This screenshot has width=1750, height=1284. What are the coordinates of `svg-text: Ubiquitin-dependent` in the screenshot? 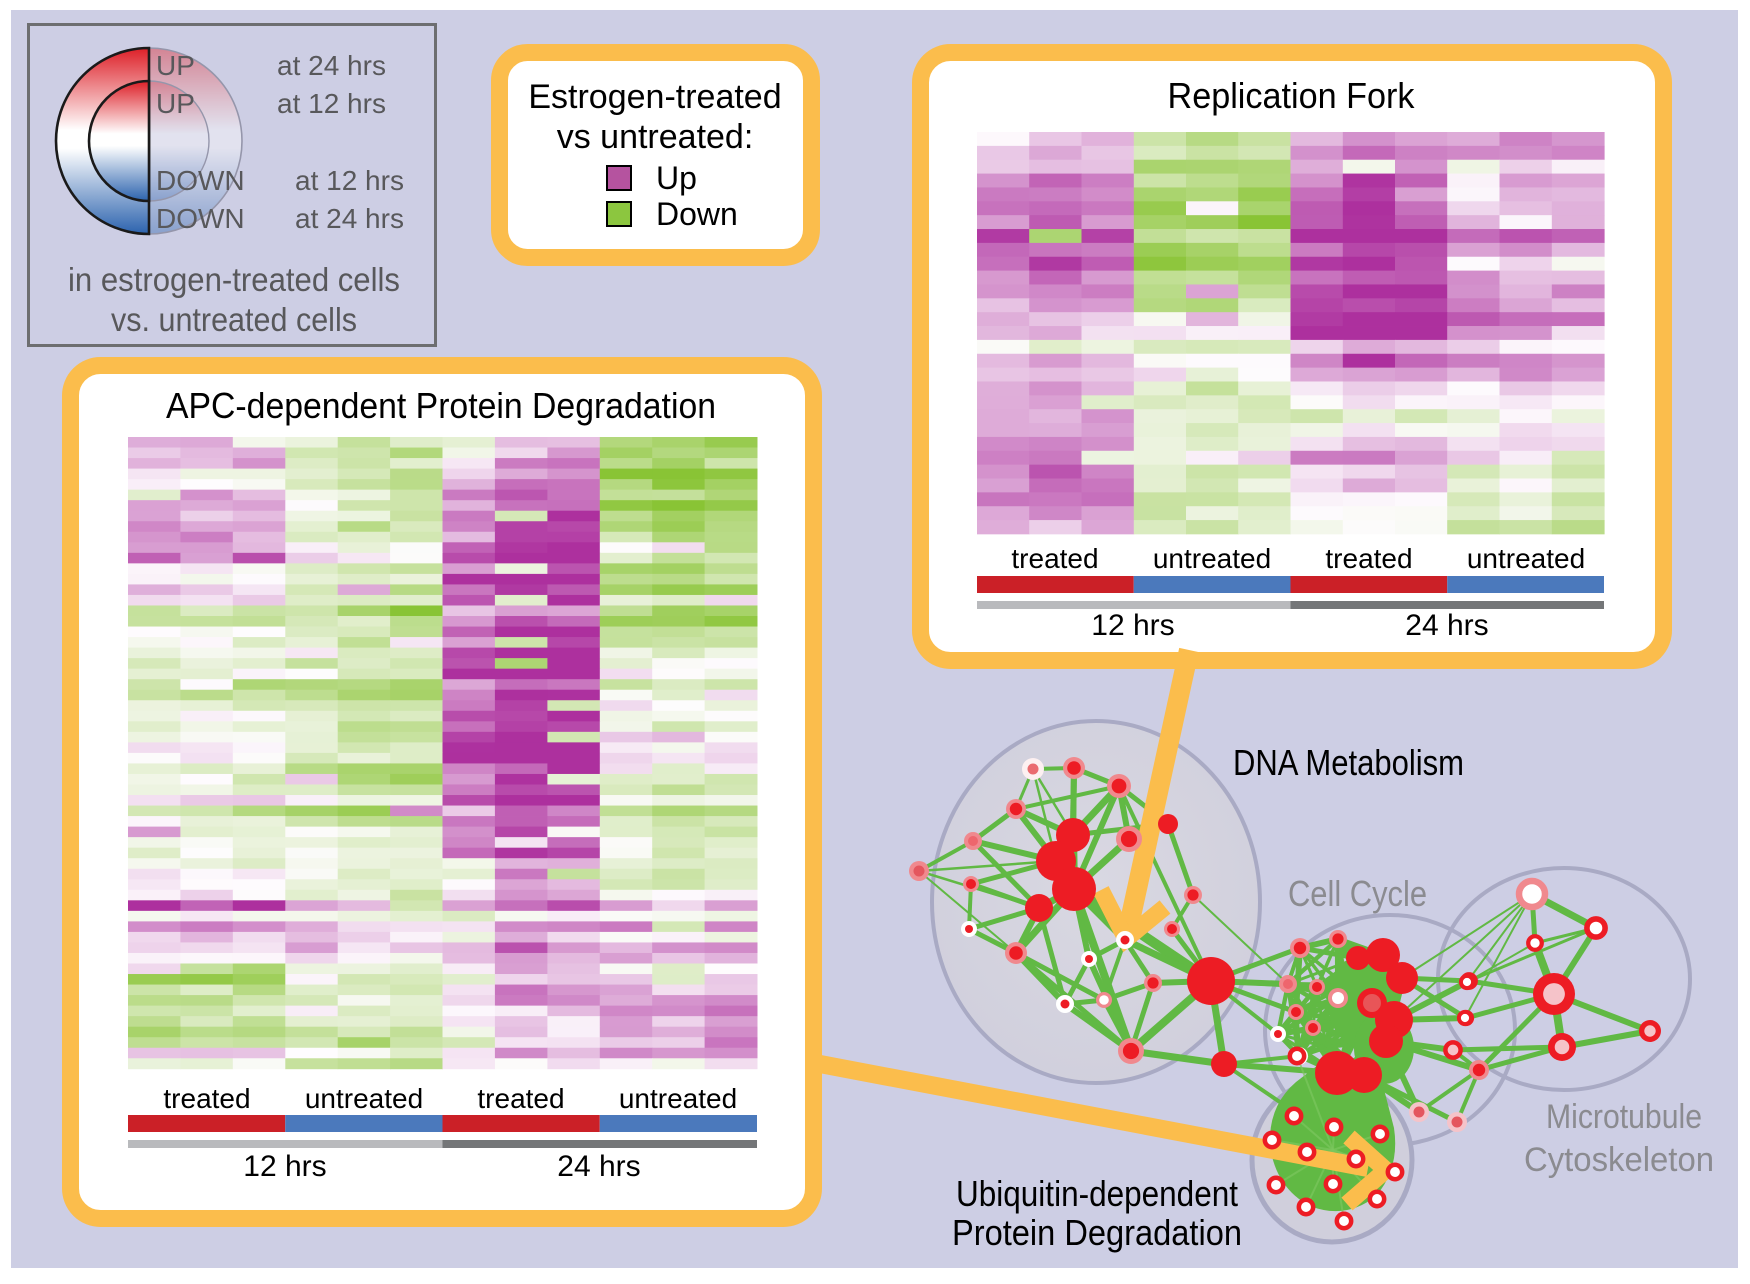 It's located at (1097, 1193).